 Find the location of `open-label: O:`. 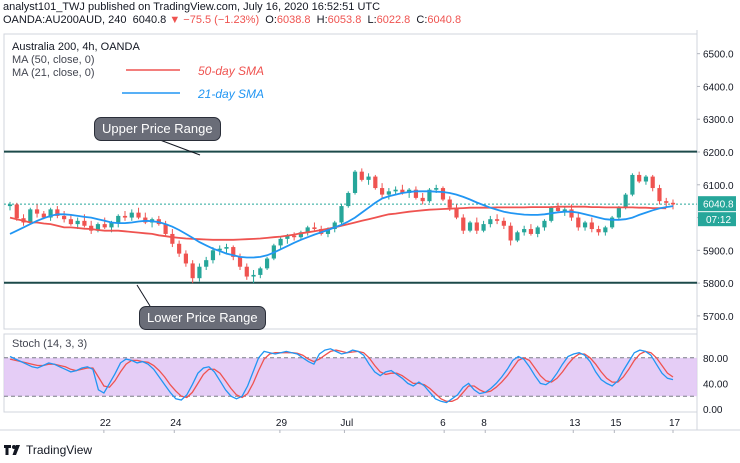

open-label: O: is located at coordinates (271, 20).